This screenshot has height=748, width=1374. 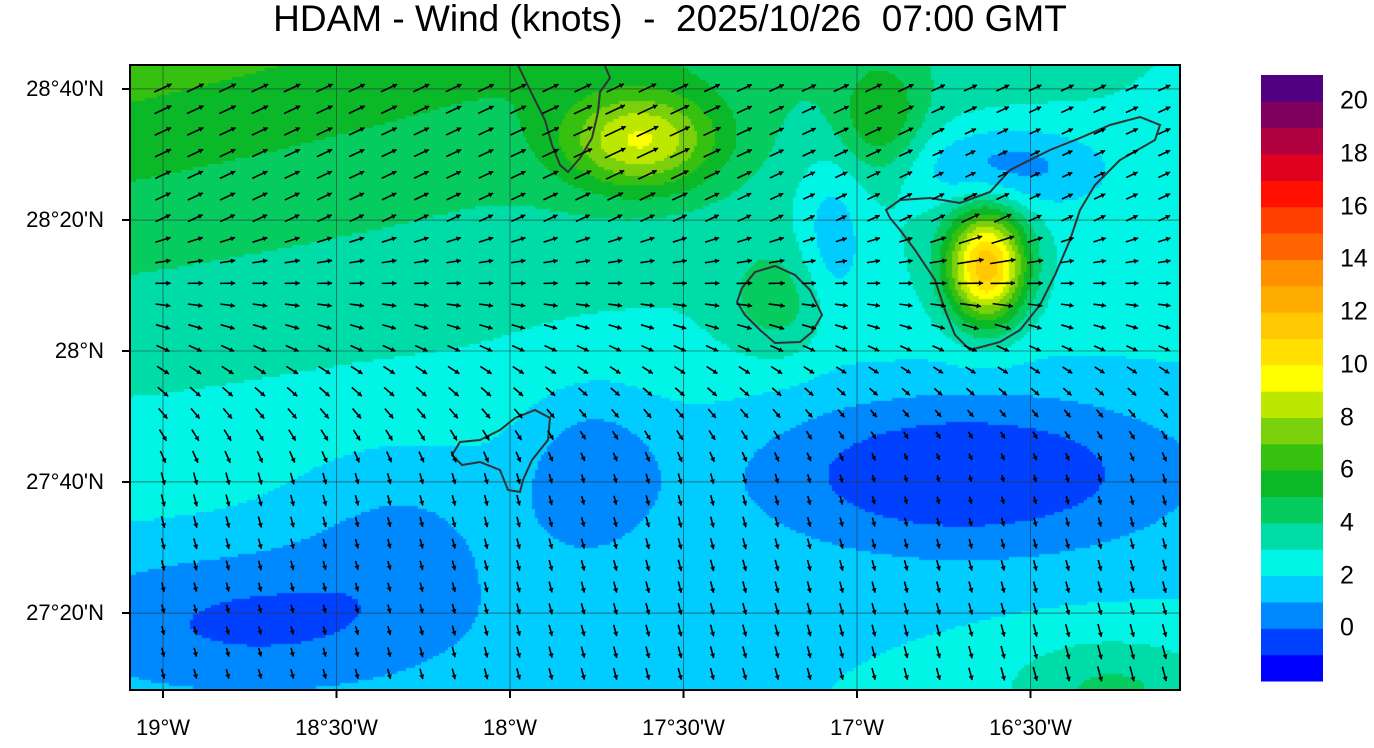 What do you see at coordinates (683, 727) in the screenshot?
I see `x-tick-label: 17°30'W` at bounding box center [683, 727].